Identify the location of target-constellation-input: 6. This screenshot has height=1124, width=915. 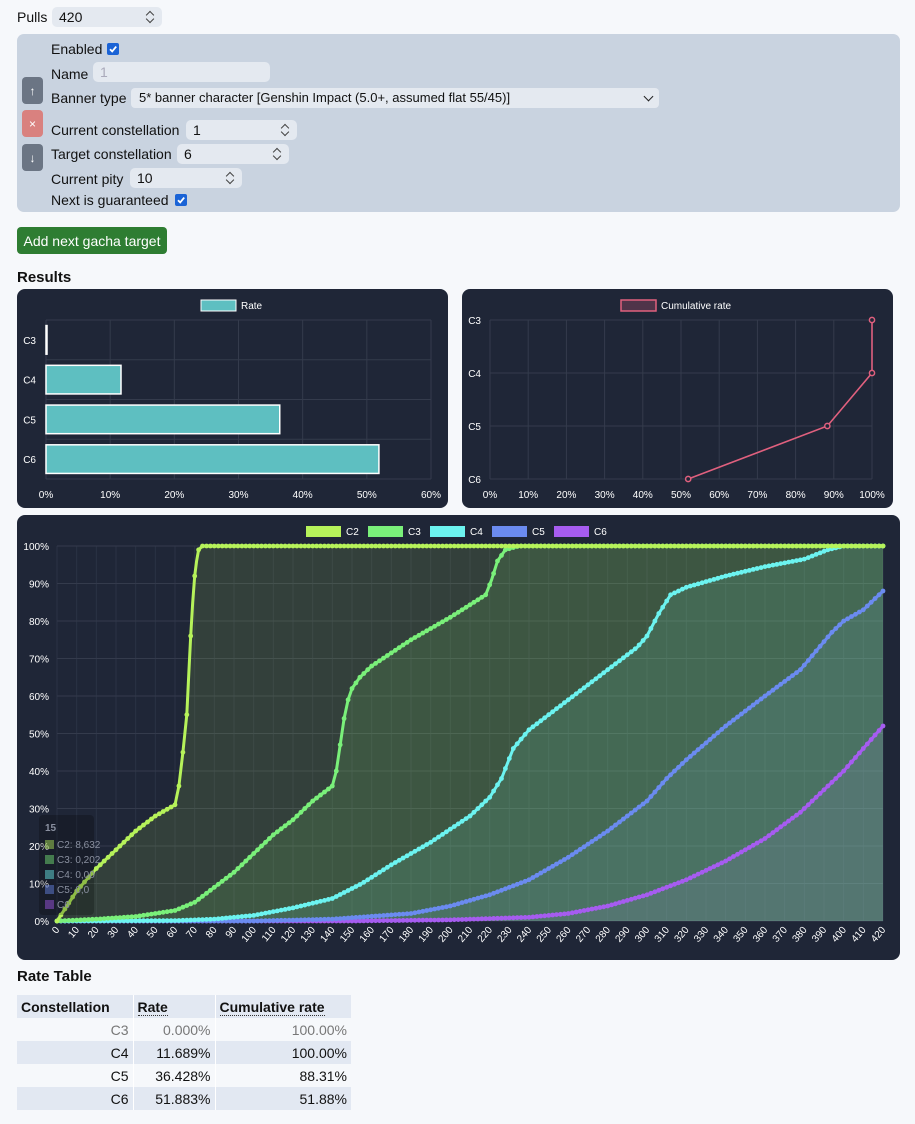
(233, 154).